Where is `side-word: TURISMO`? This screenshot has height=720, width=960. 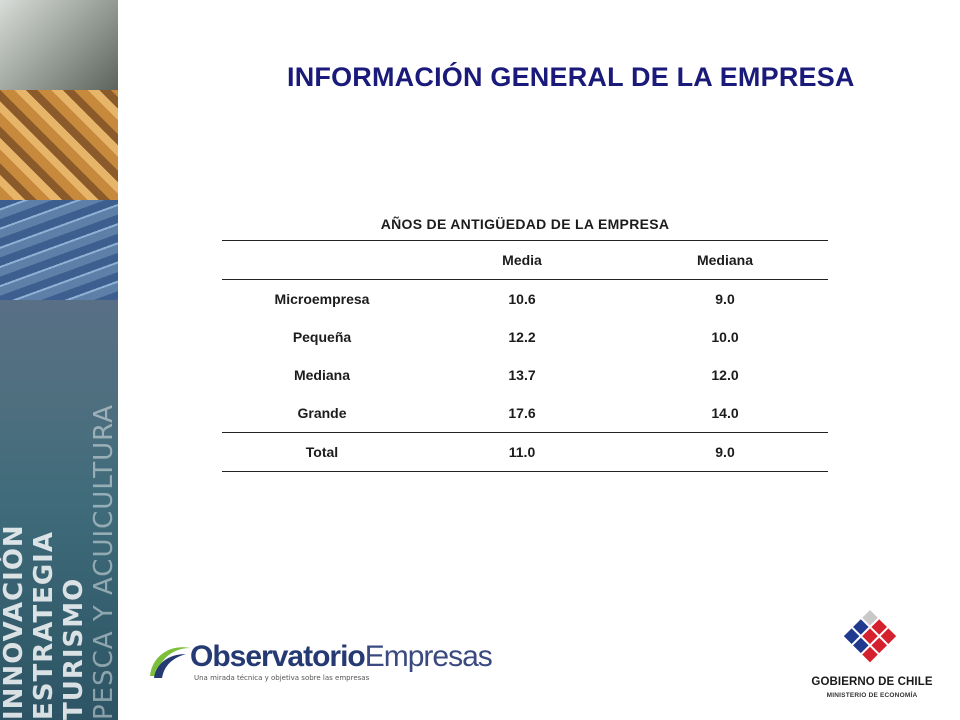
side-word: TURISMO is located at coordinates (74, 648).